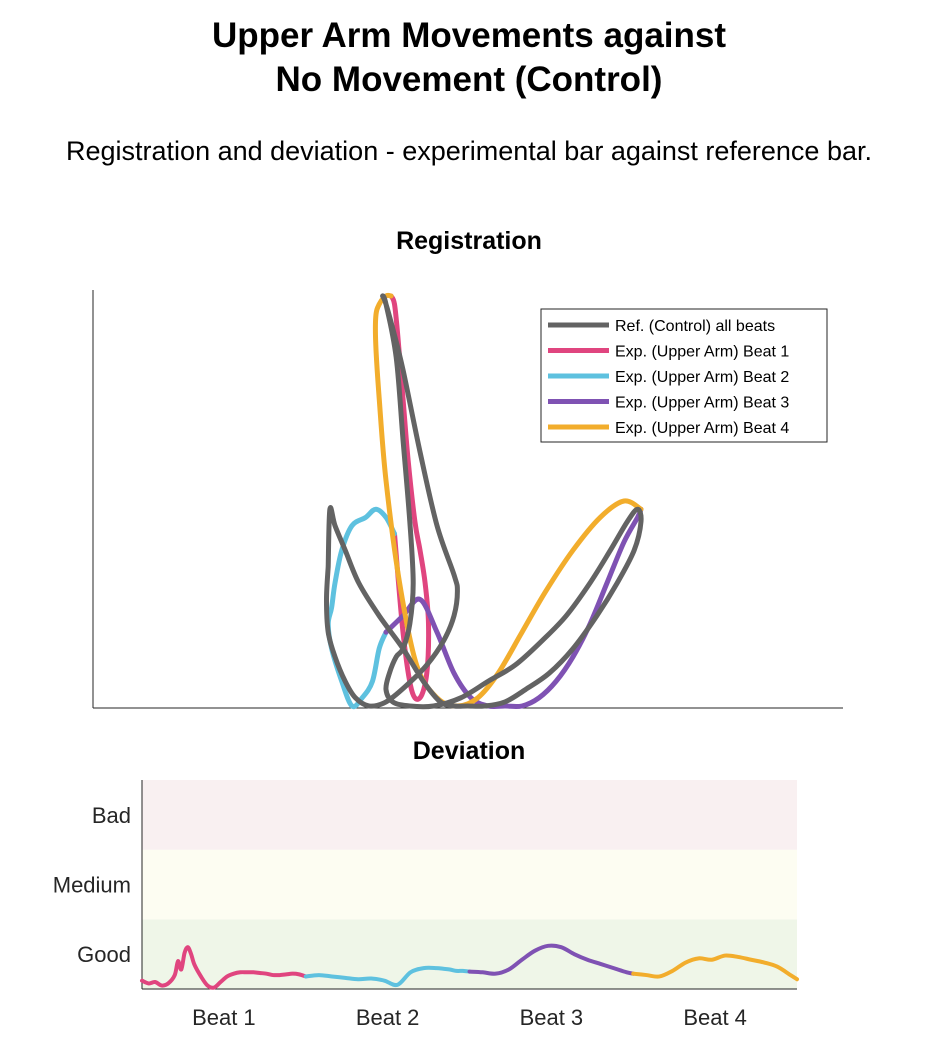  What do you see at coordinates (469, 751) in the screenshot?
I see `deviation-title: Deviation` at bounding box center [469, 751].